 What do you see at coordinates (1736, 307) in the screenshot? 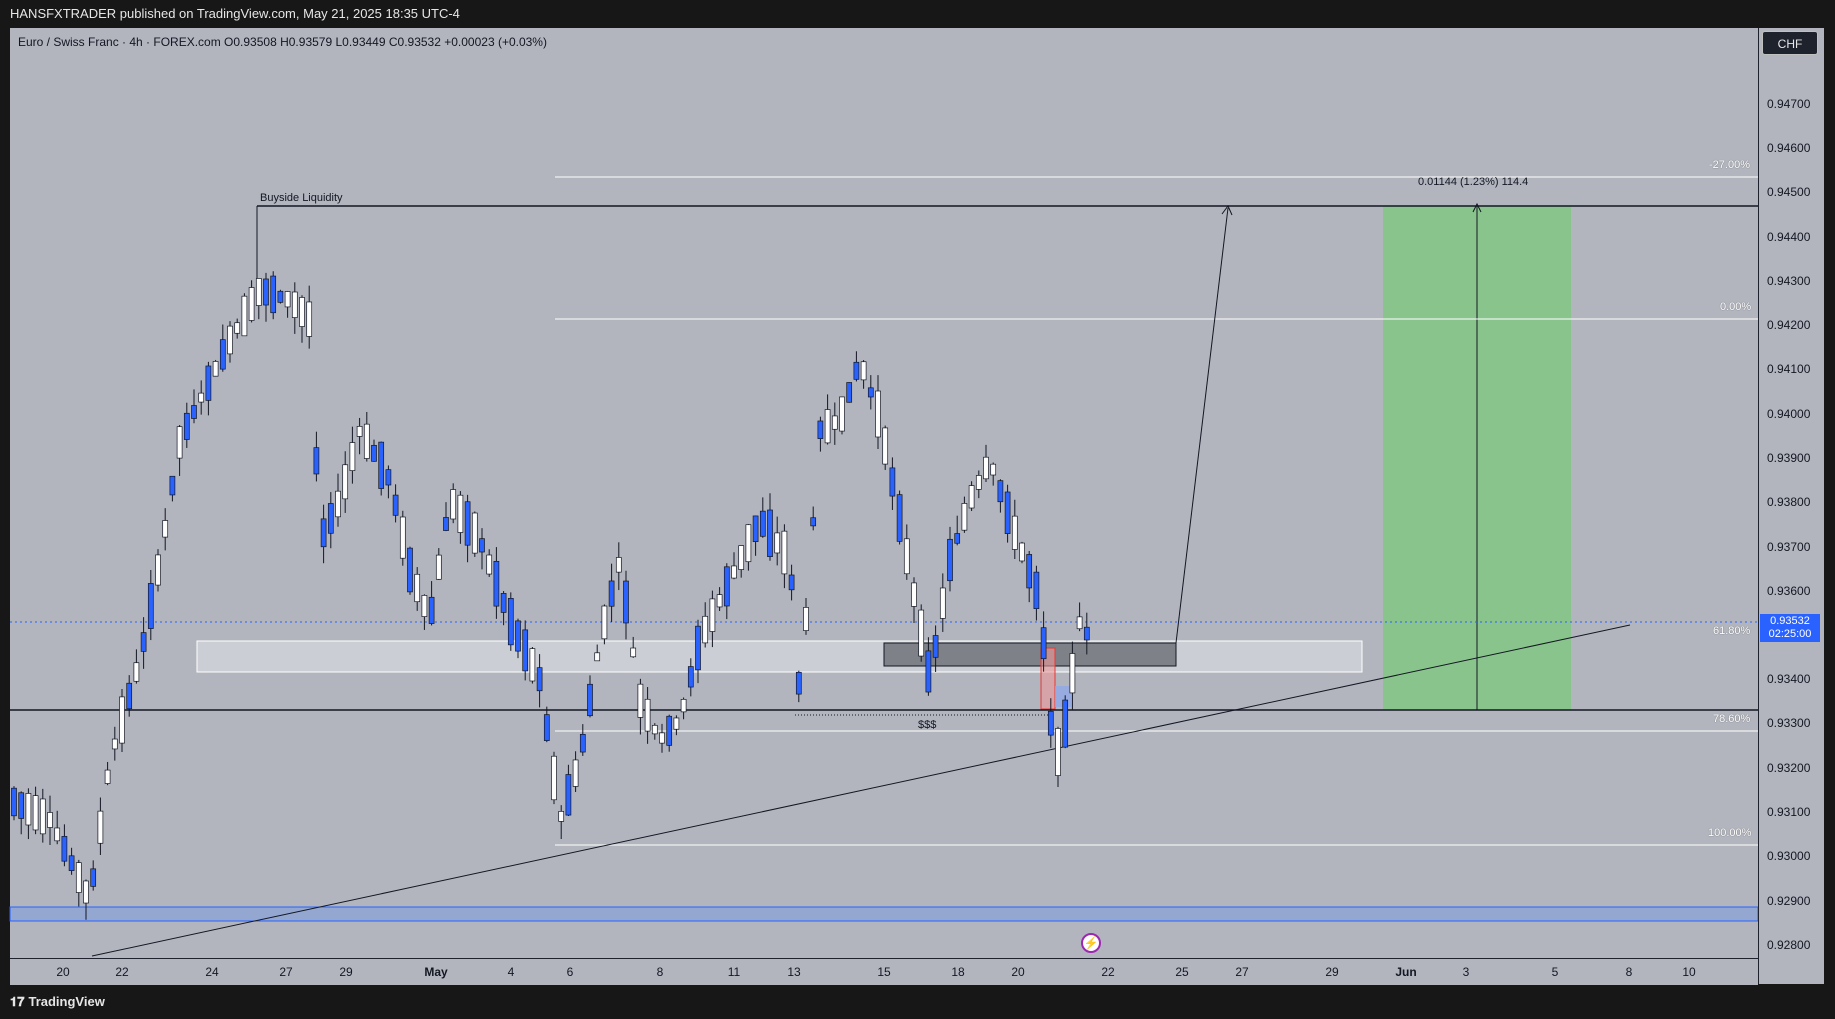
I see `fib-label-0: 0.00%` at bounding box center [1736, 307].